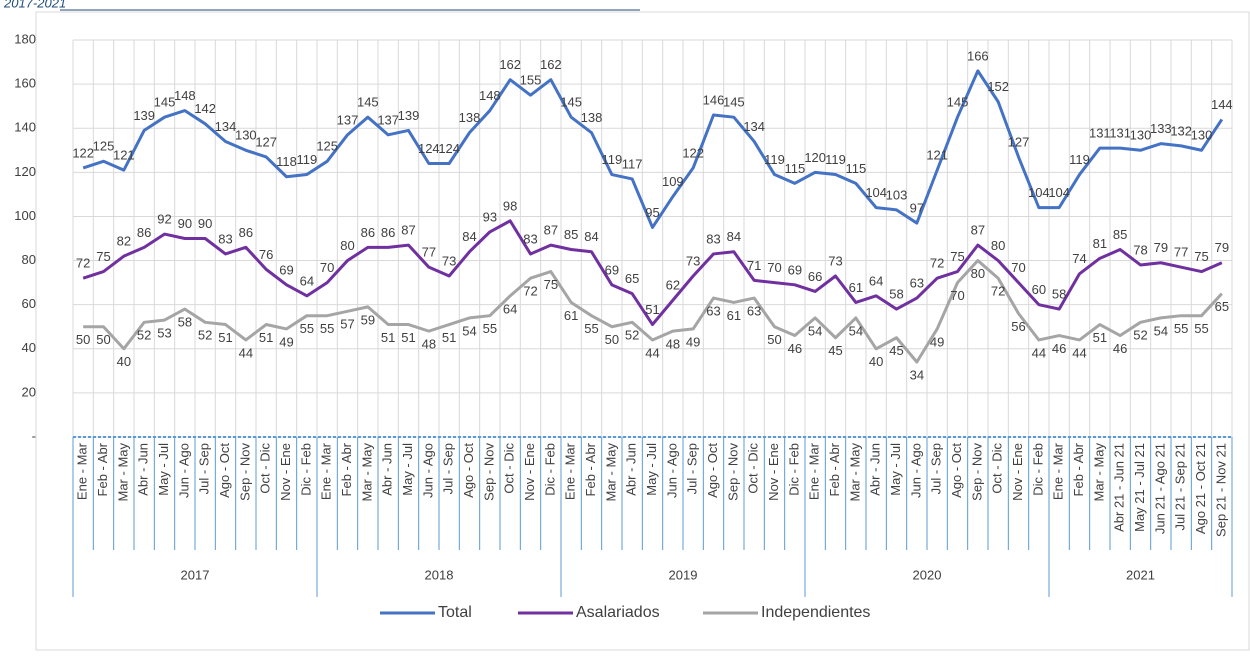  Describe the element at coordinates (510, 64) in the screenshot. I see `data-label: 162` at that location.